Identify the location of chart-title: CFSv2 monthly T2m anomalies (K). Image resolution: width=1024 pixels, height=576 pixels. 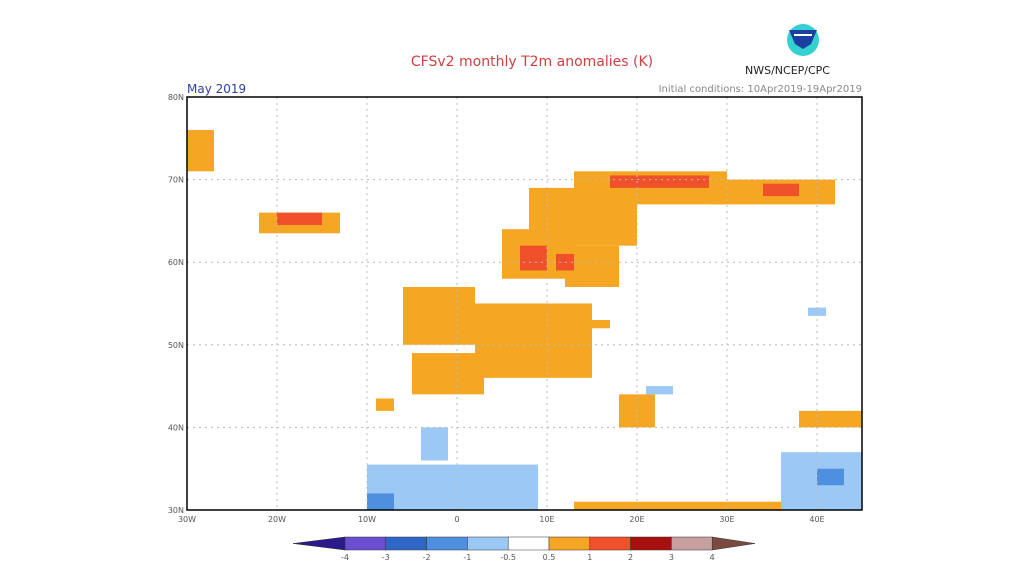
(532, 62).